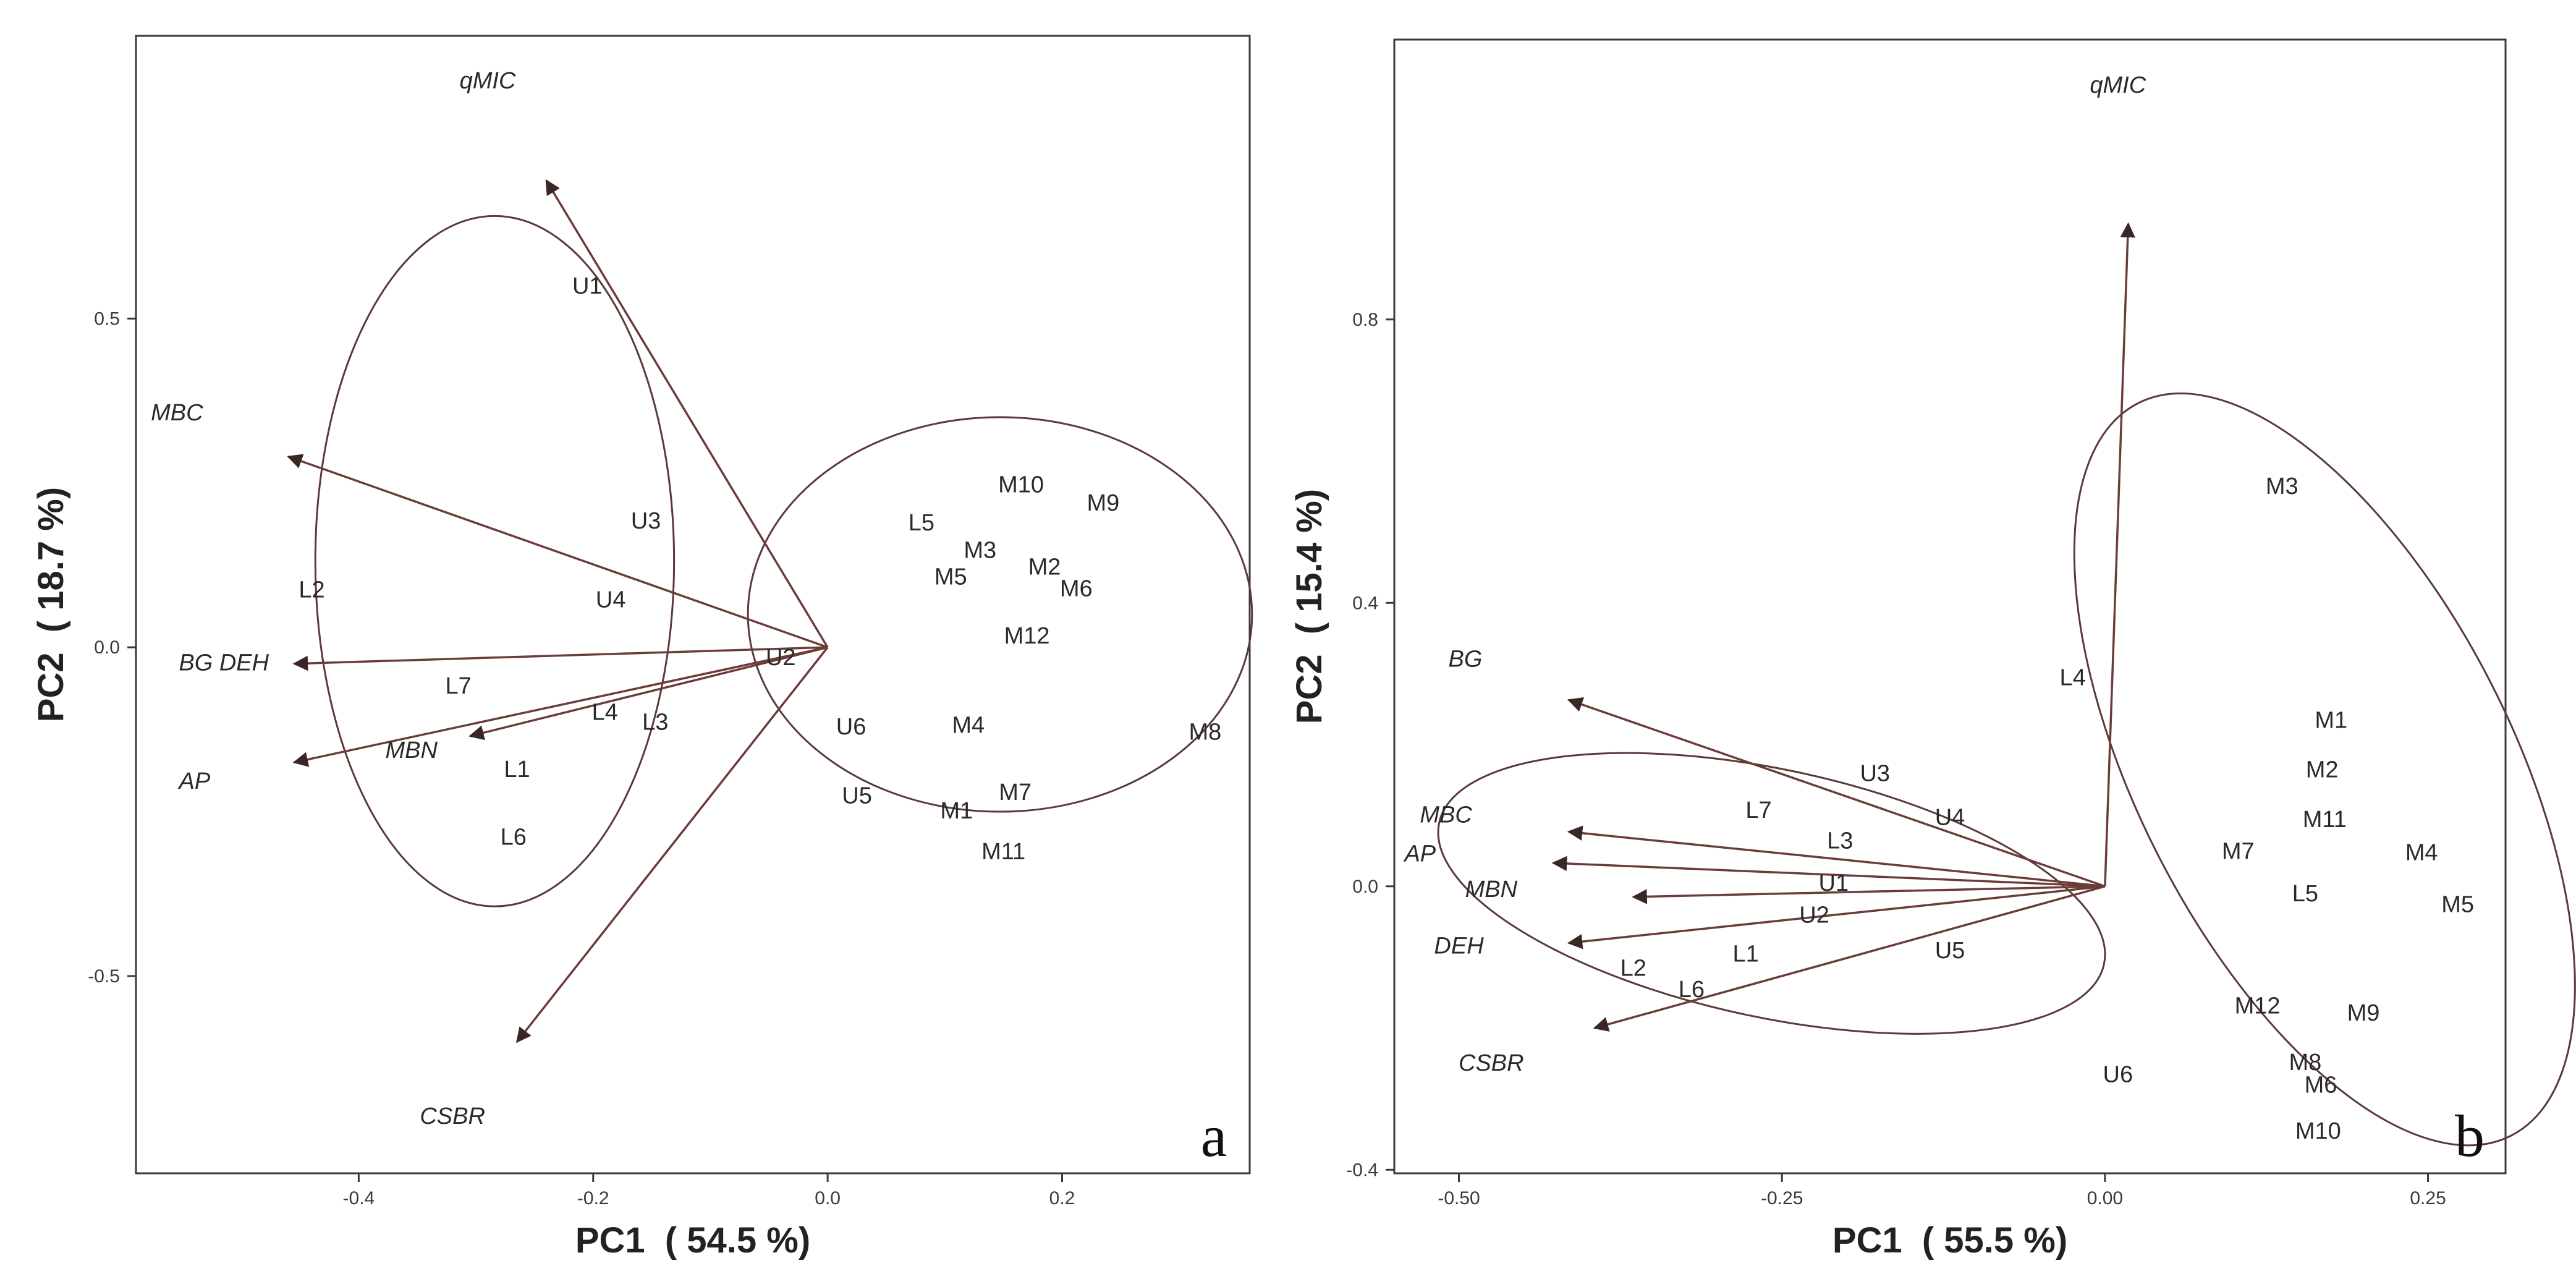  What do you see at coordinates (359, 1198) in the screenshot?
I see `x-tick-label: -0.4` at bounding box center [359, 1198].